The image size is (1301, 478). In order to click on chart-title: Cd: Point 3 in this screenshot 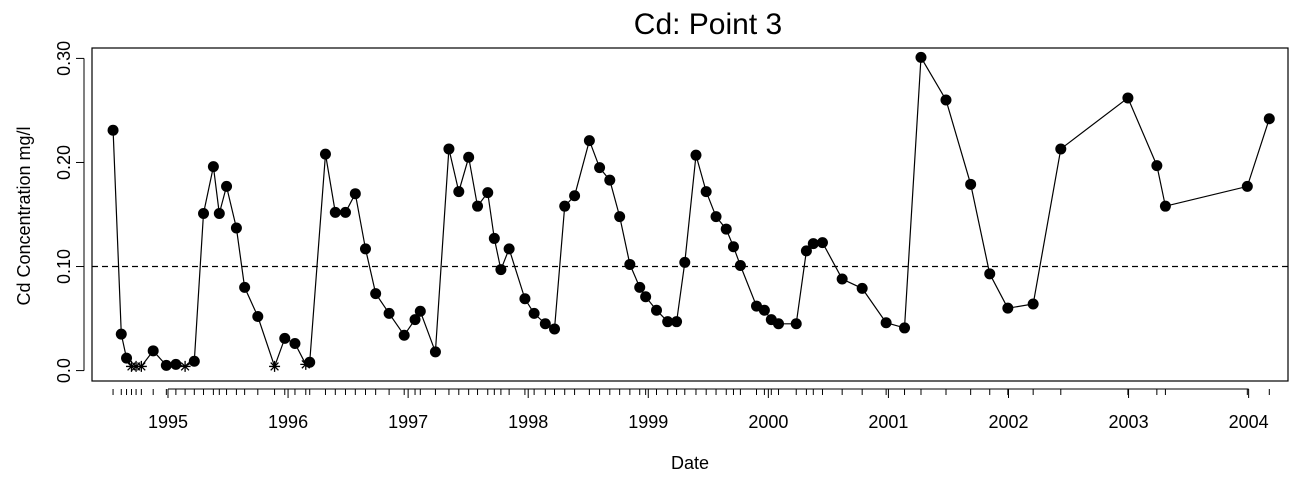, I will do `click(708, 24)`.